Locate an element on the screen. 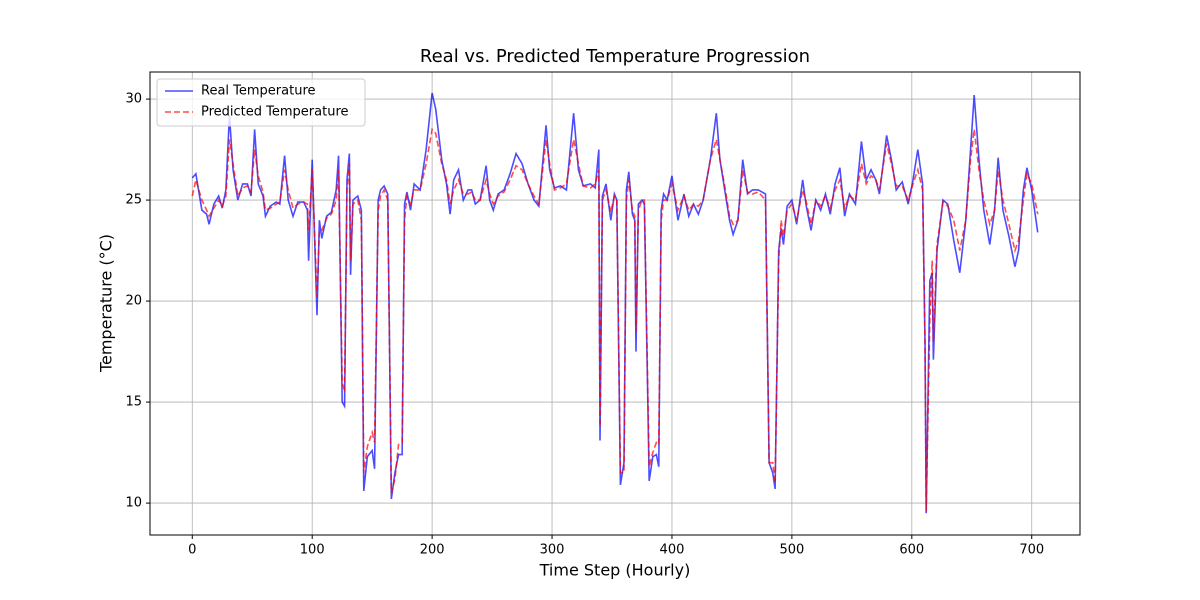 The width and height of the screenshot is (1200, 600). y-tick-label: 10 is located at coordinates (133, 503).